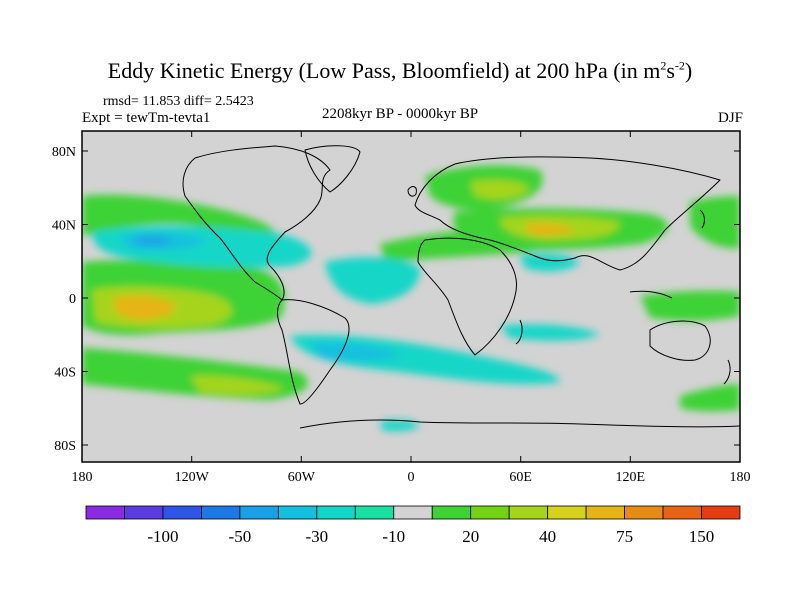 This screenshot has width=800, height=600. Describe the element at coordinates (470, 536) in the screenshot. I see `colorbar-label: 20` at that location.